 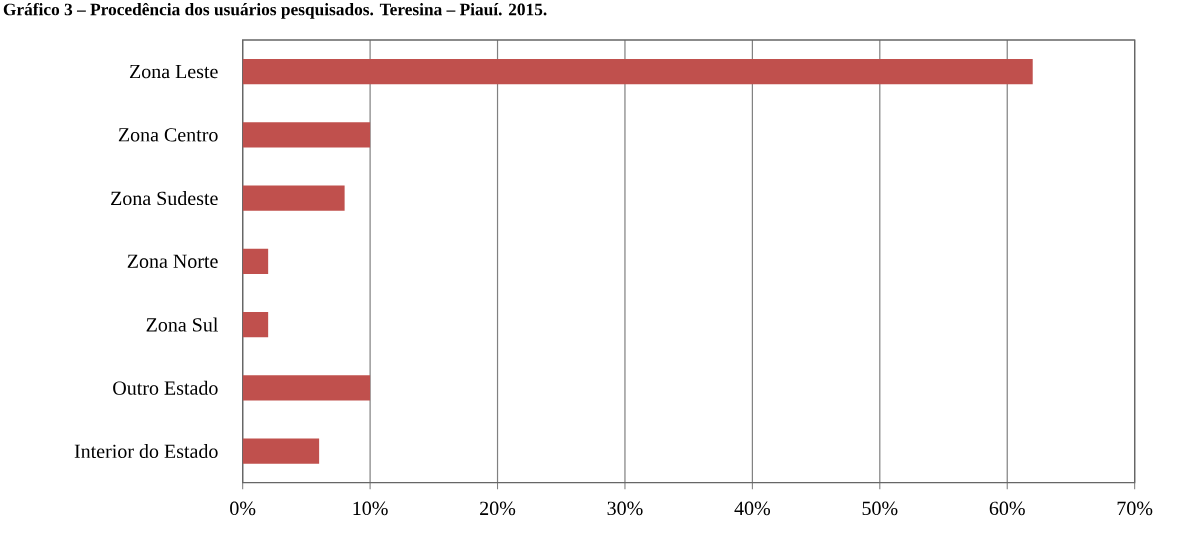 I want to click on x-tick-label: 70%, so click(x=1135, y=508).